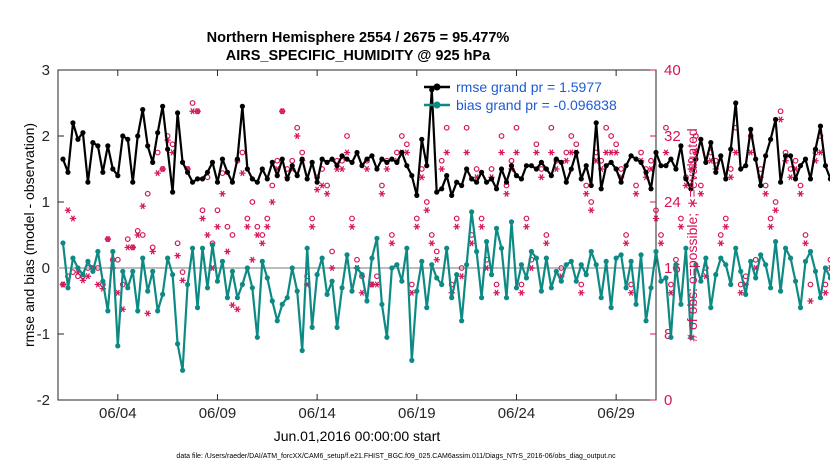 The image size is (830, 470). I want to click on x-tick-label: 06/09, so click(218, 413).